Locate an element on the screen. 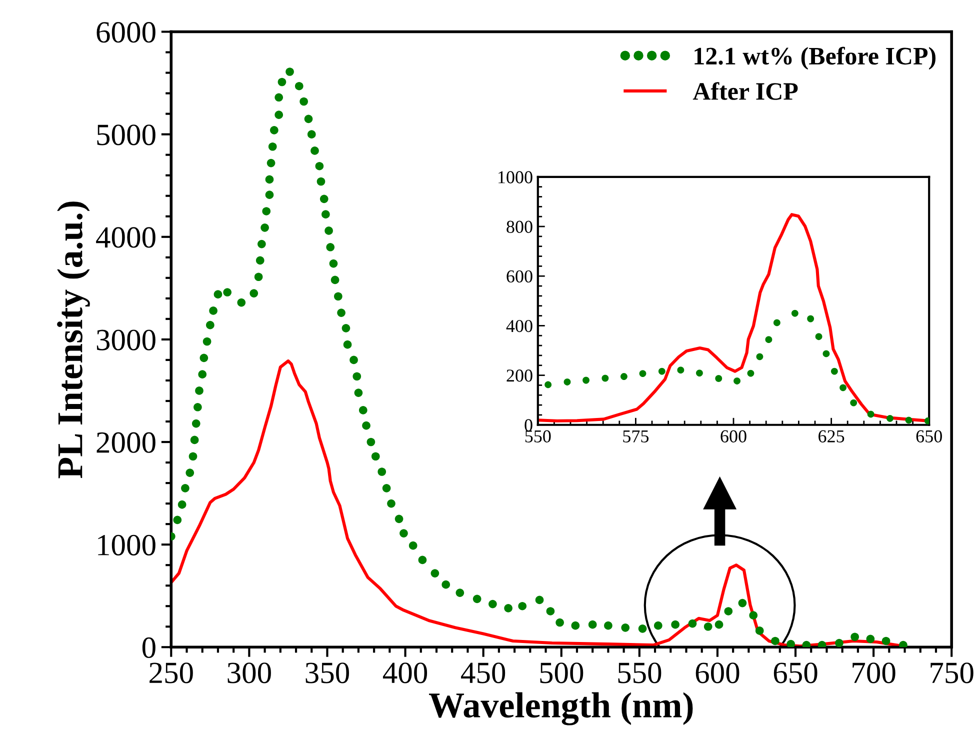 This screenshot has width=978, height=756. x-tick-label: 250 is located at coordinates (171, 673).